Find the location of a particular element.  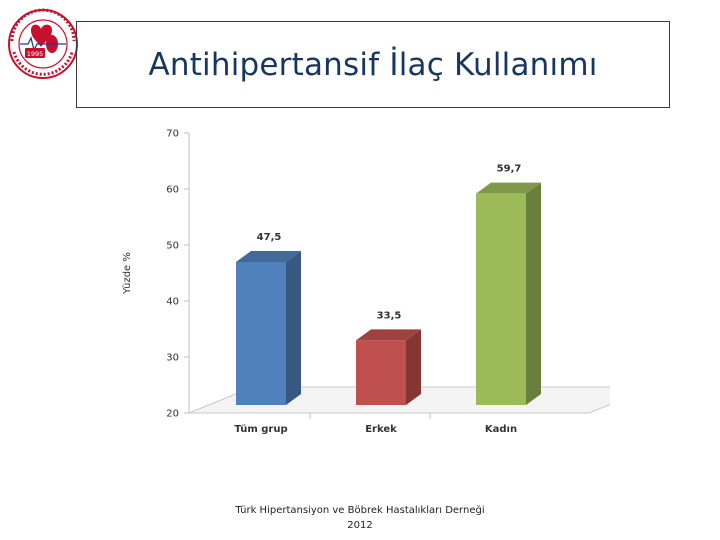

society-logo: 1995 is located at coordinates (43, 46).